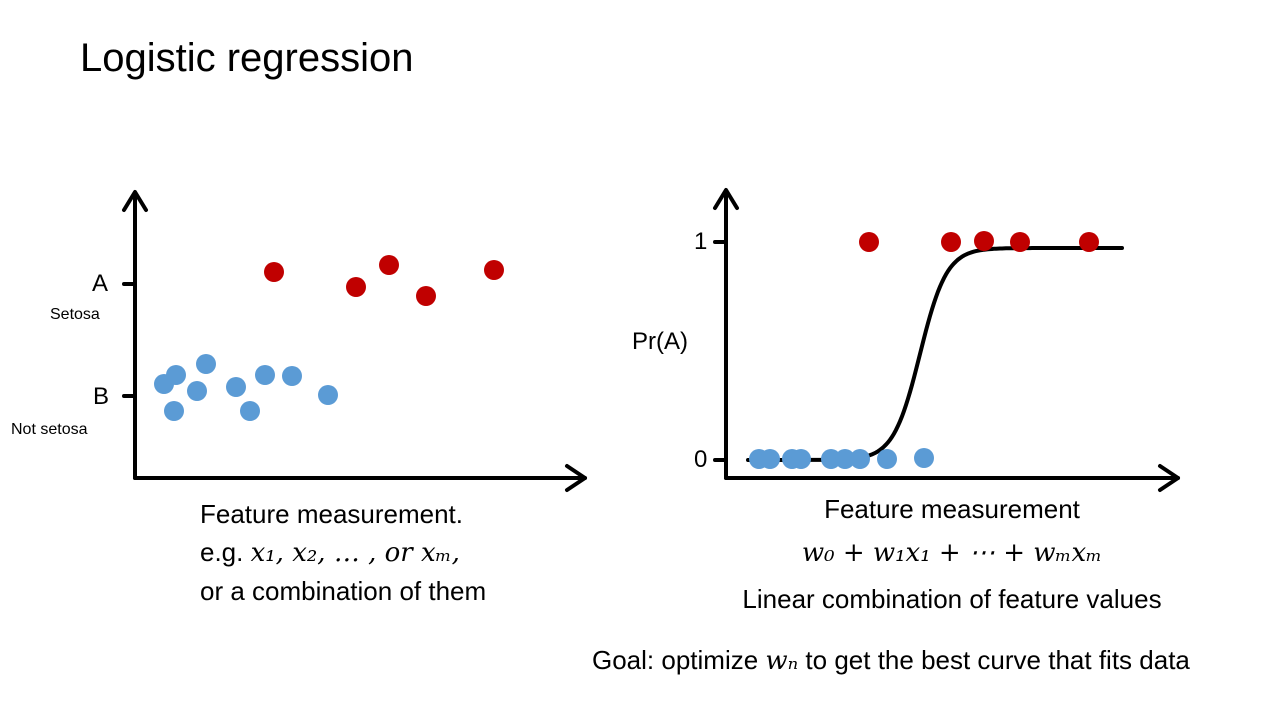 This screenshot has height=720, width=1280. I want to click on left-caption-line2: e.g. x₁, x₂, … , or xₘ,, so click(343, 552).